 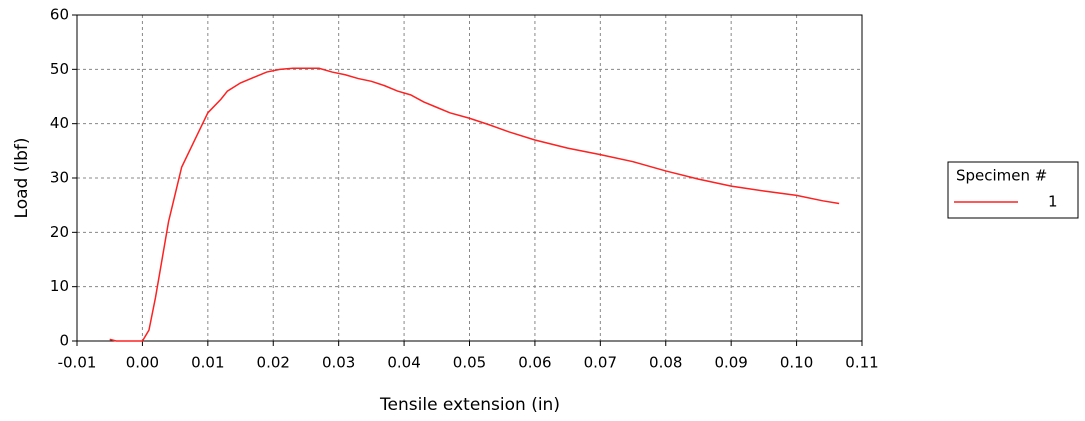 What do you see at coordinates (207, 363) in the screenshot?
I see `x-tick-label: 0.01` at bounding box center [207, 363].